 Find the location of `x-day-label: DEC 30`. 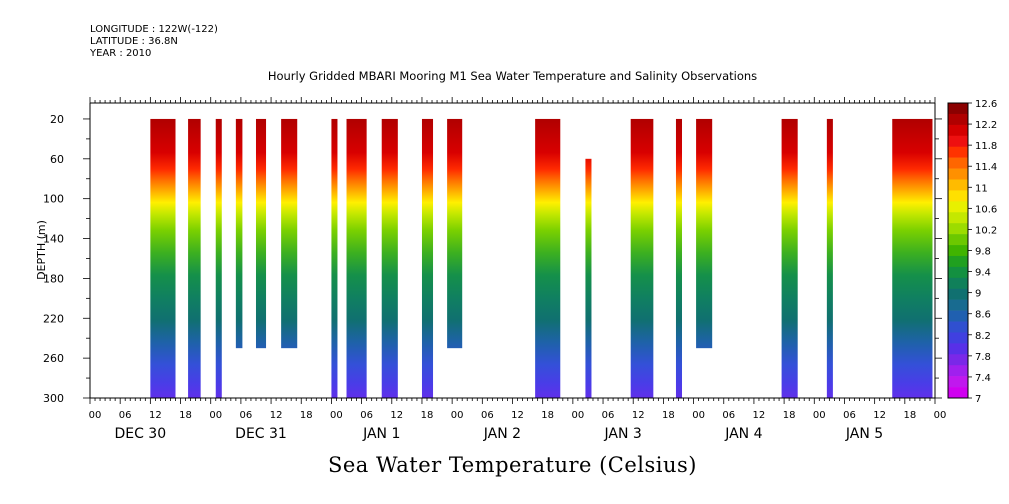

x-day-label: DEC 30 is located at coordinates (140, 434).